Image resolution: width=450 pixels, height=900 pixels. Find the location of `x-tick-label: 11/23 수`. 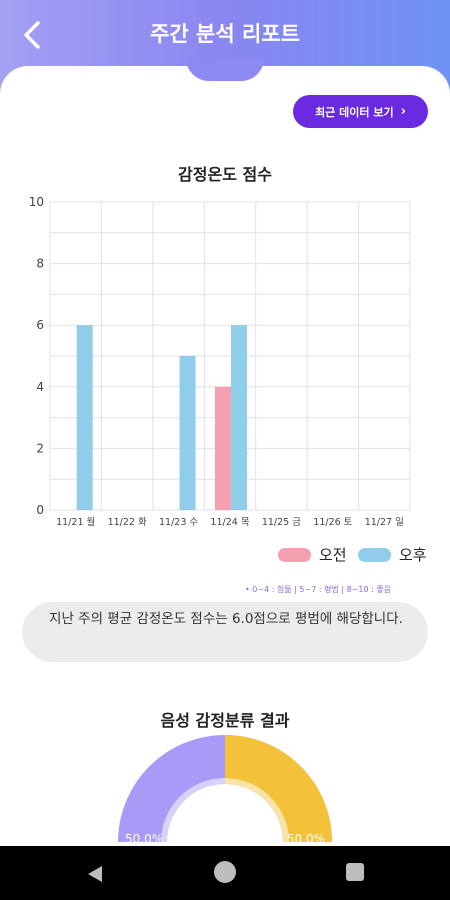

x-tick-label: 11/23 수 is located at coordinates (178, 522).